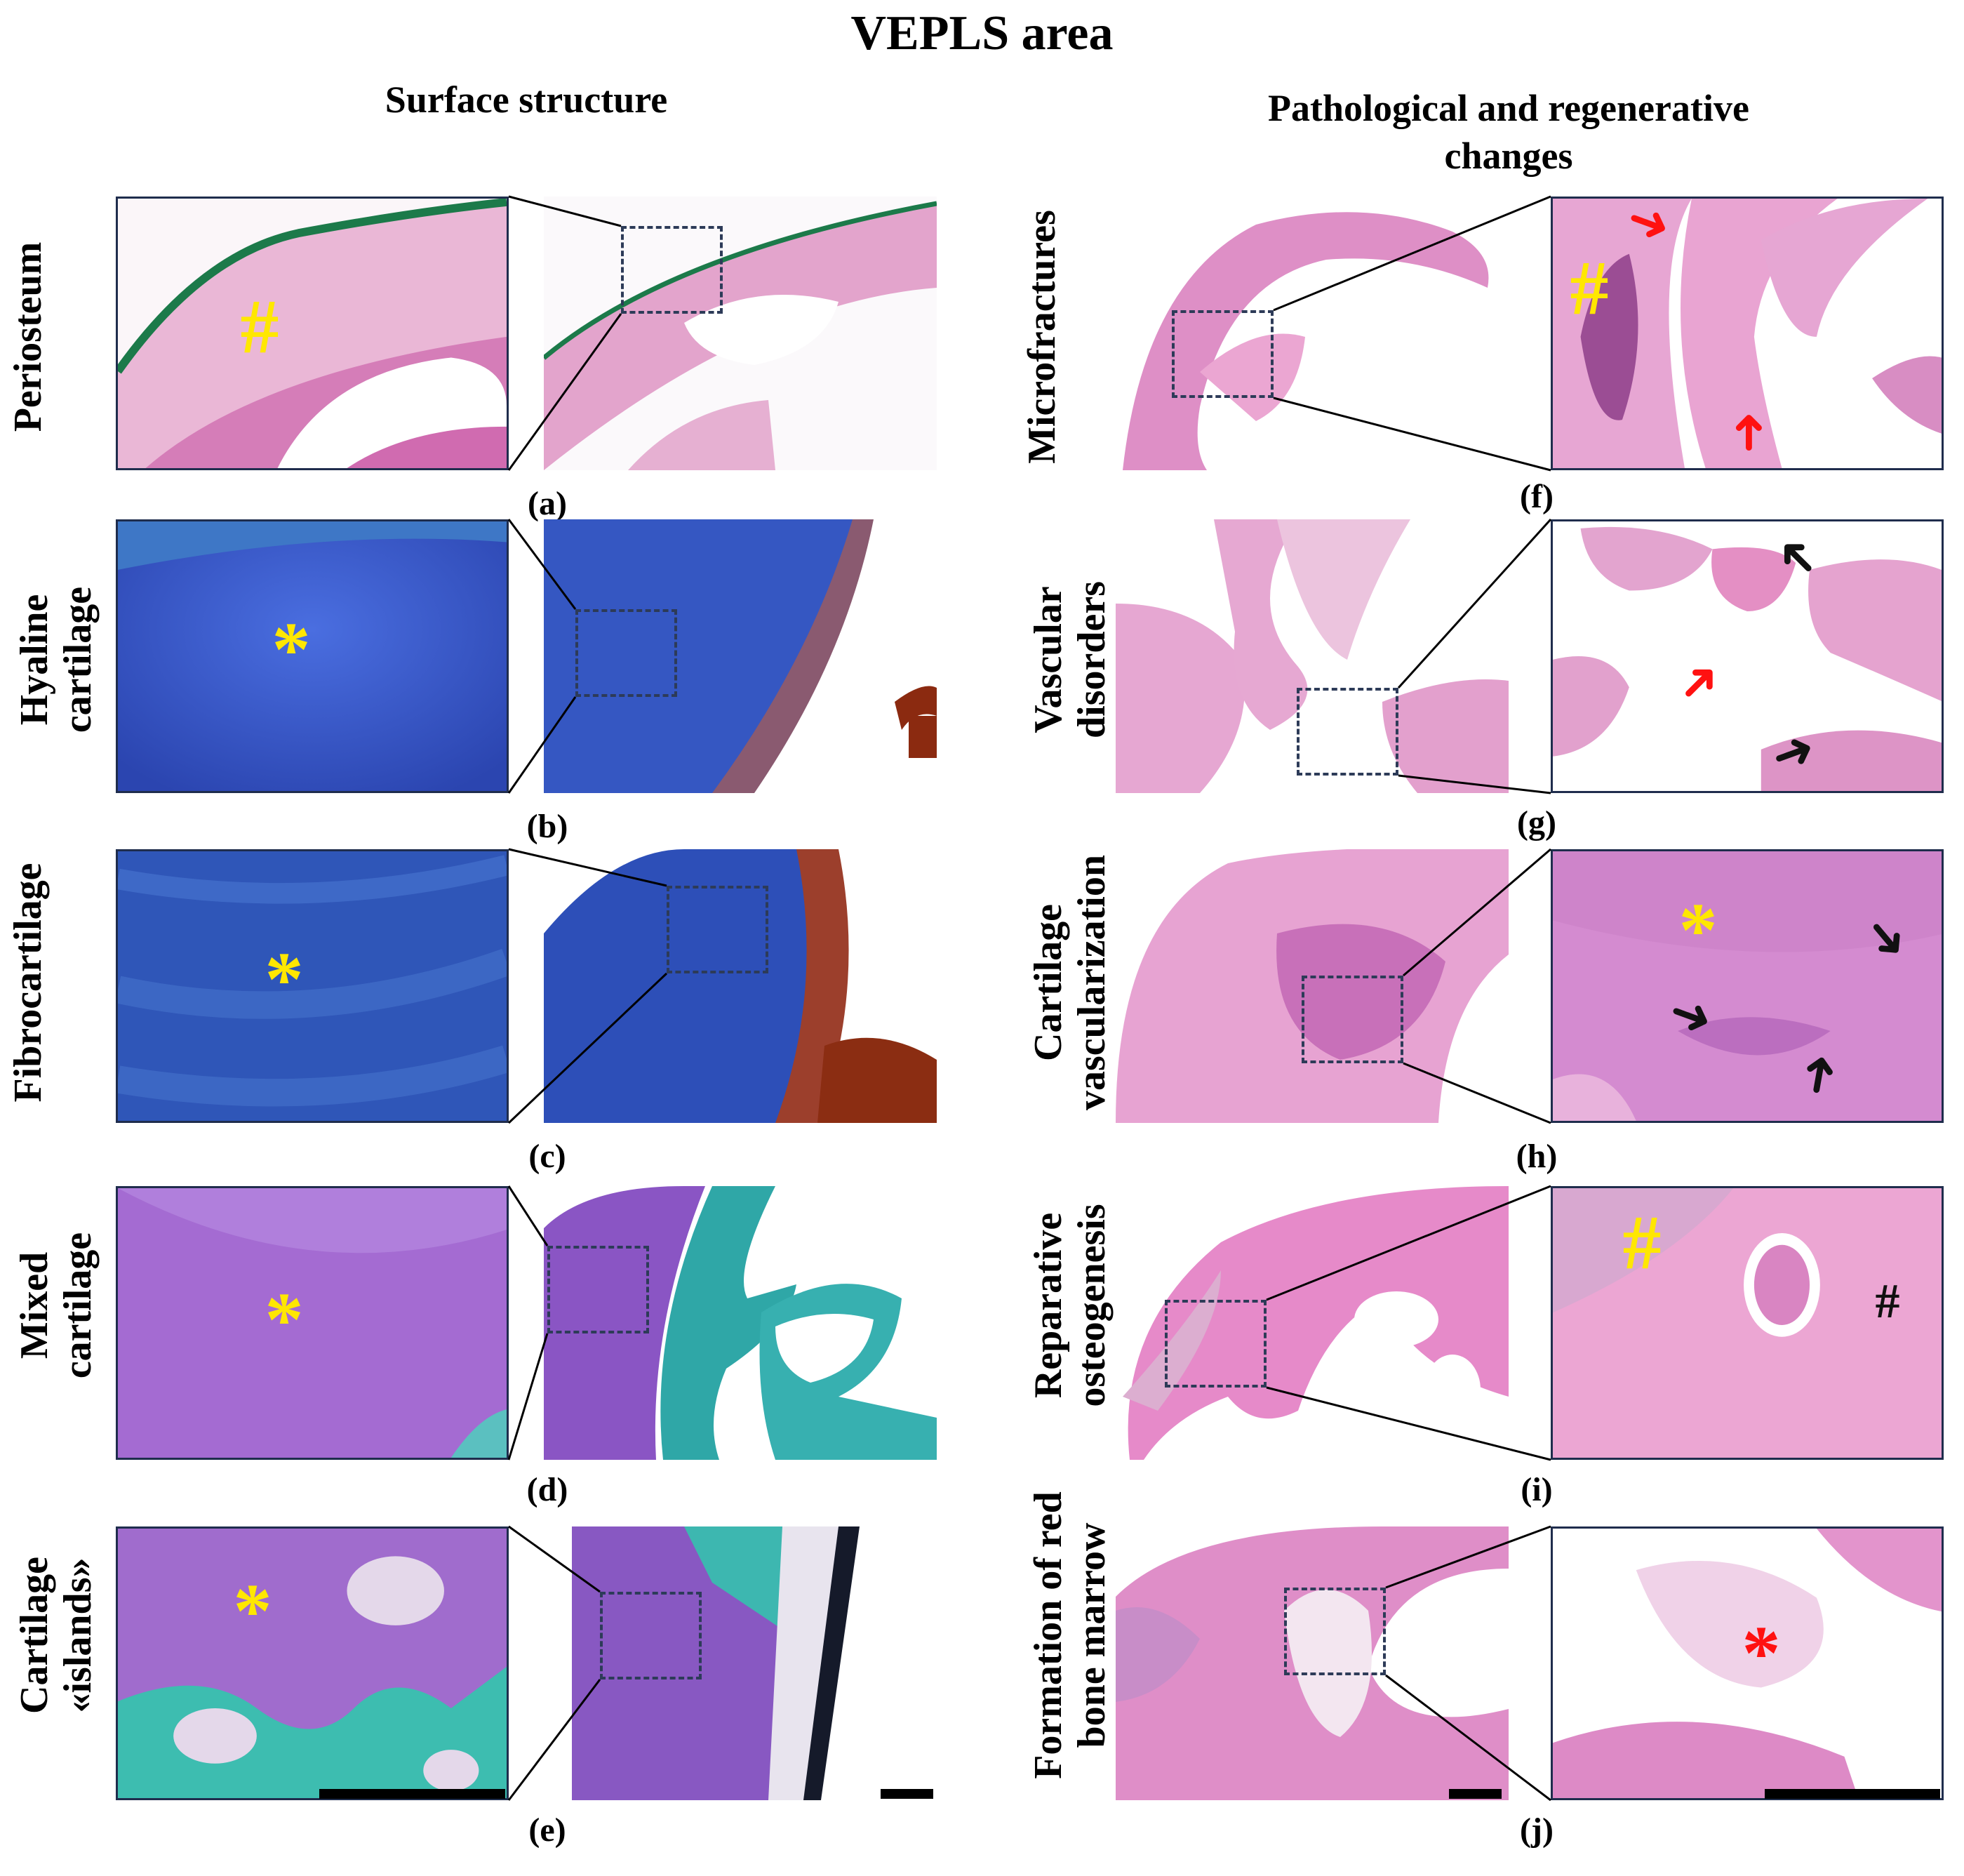  Describe the element at coordinates (982, 33) in the screenshot. I see `figure-title: VEPLS area` at that location.